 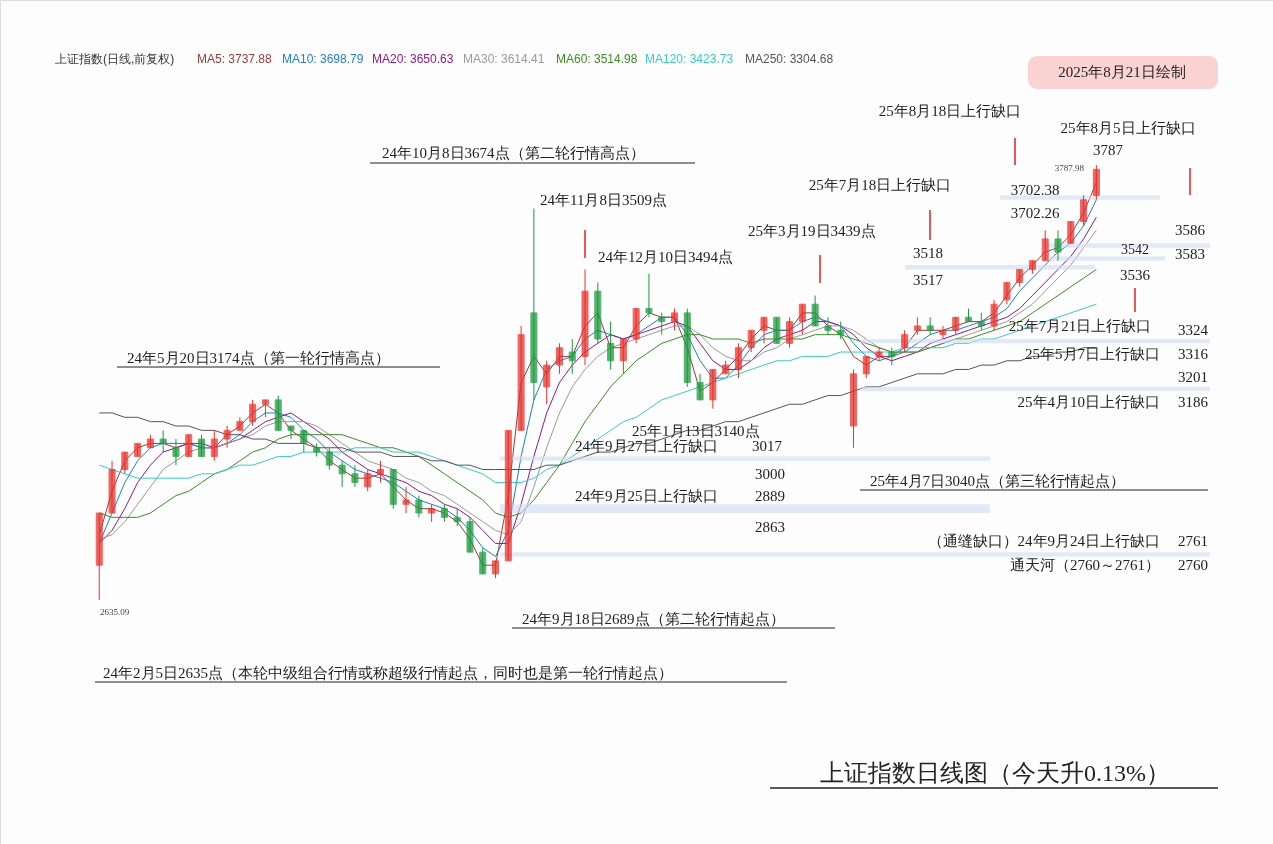 What do you see at coordinates (770, 496) in the screenshot?
I see `annotation: 2889` at bounding box center [770, 496].